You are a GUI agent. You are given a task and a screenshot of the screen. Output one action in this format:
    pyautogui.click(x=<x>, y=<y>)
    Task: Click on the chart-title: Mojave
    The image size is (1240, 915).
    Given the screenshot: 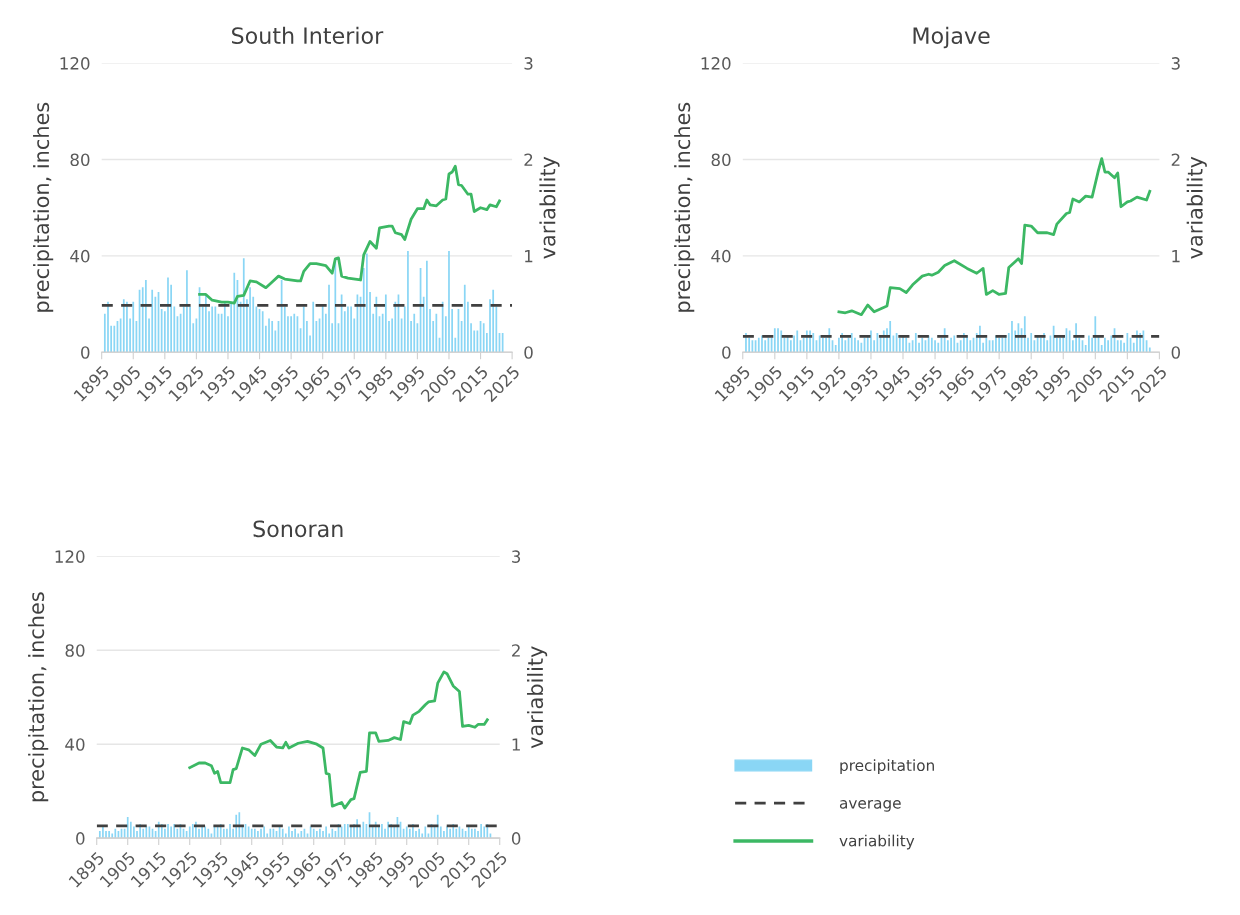 What is the action you would take?
    pyautogui.click(x=951, y=37)
    